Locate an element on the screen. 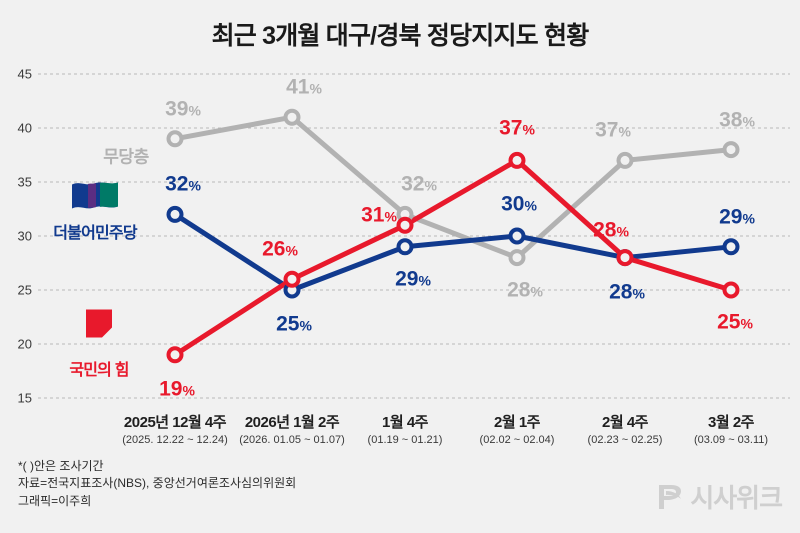 This screenshot has width=800, height=533. data-value-label: 26% is located at coordinates (280, 249).